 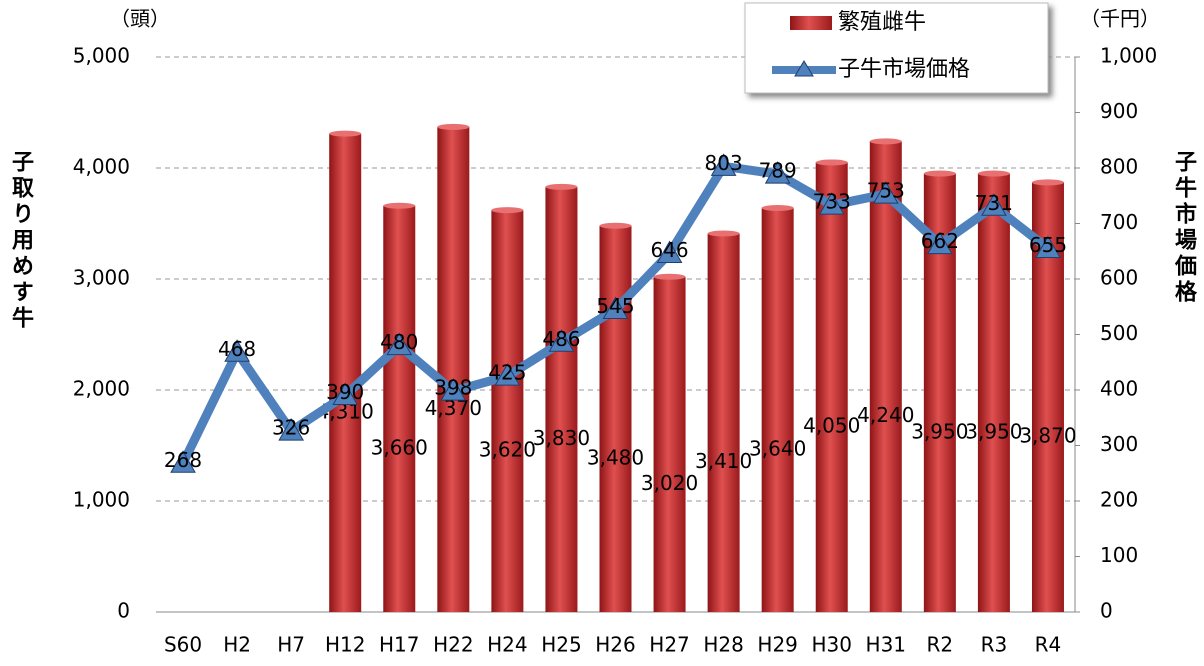 I want to click on x-tick-label: H7, so click(x=291, y=645).